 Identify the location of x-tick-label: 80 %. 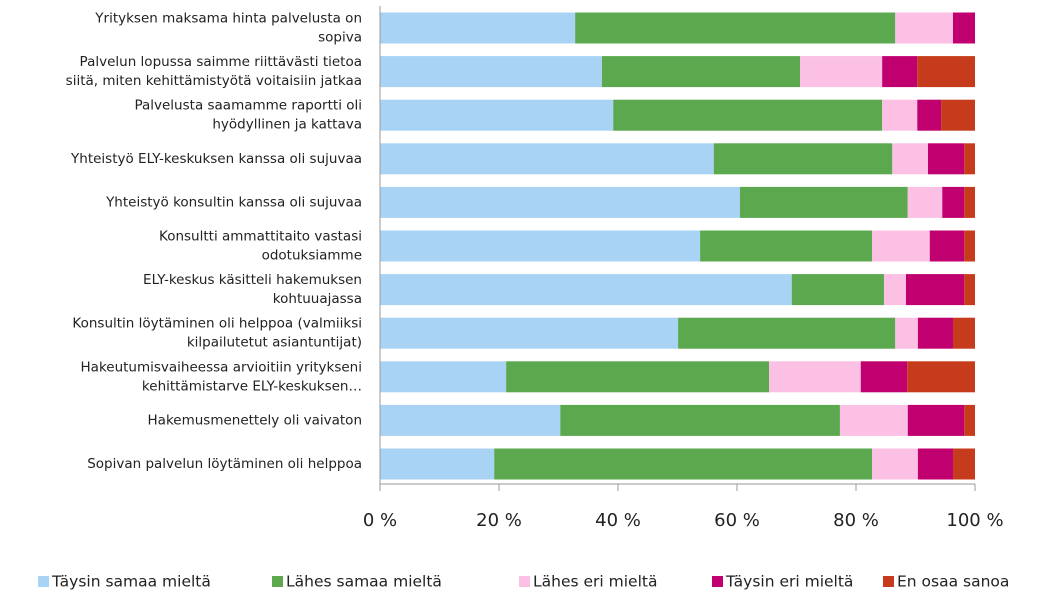
(856, 520).